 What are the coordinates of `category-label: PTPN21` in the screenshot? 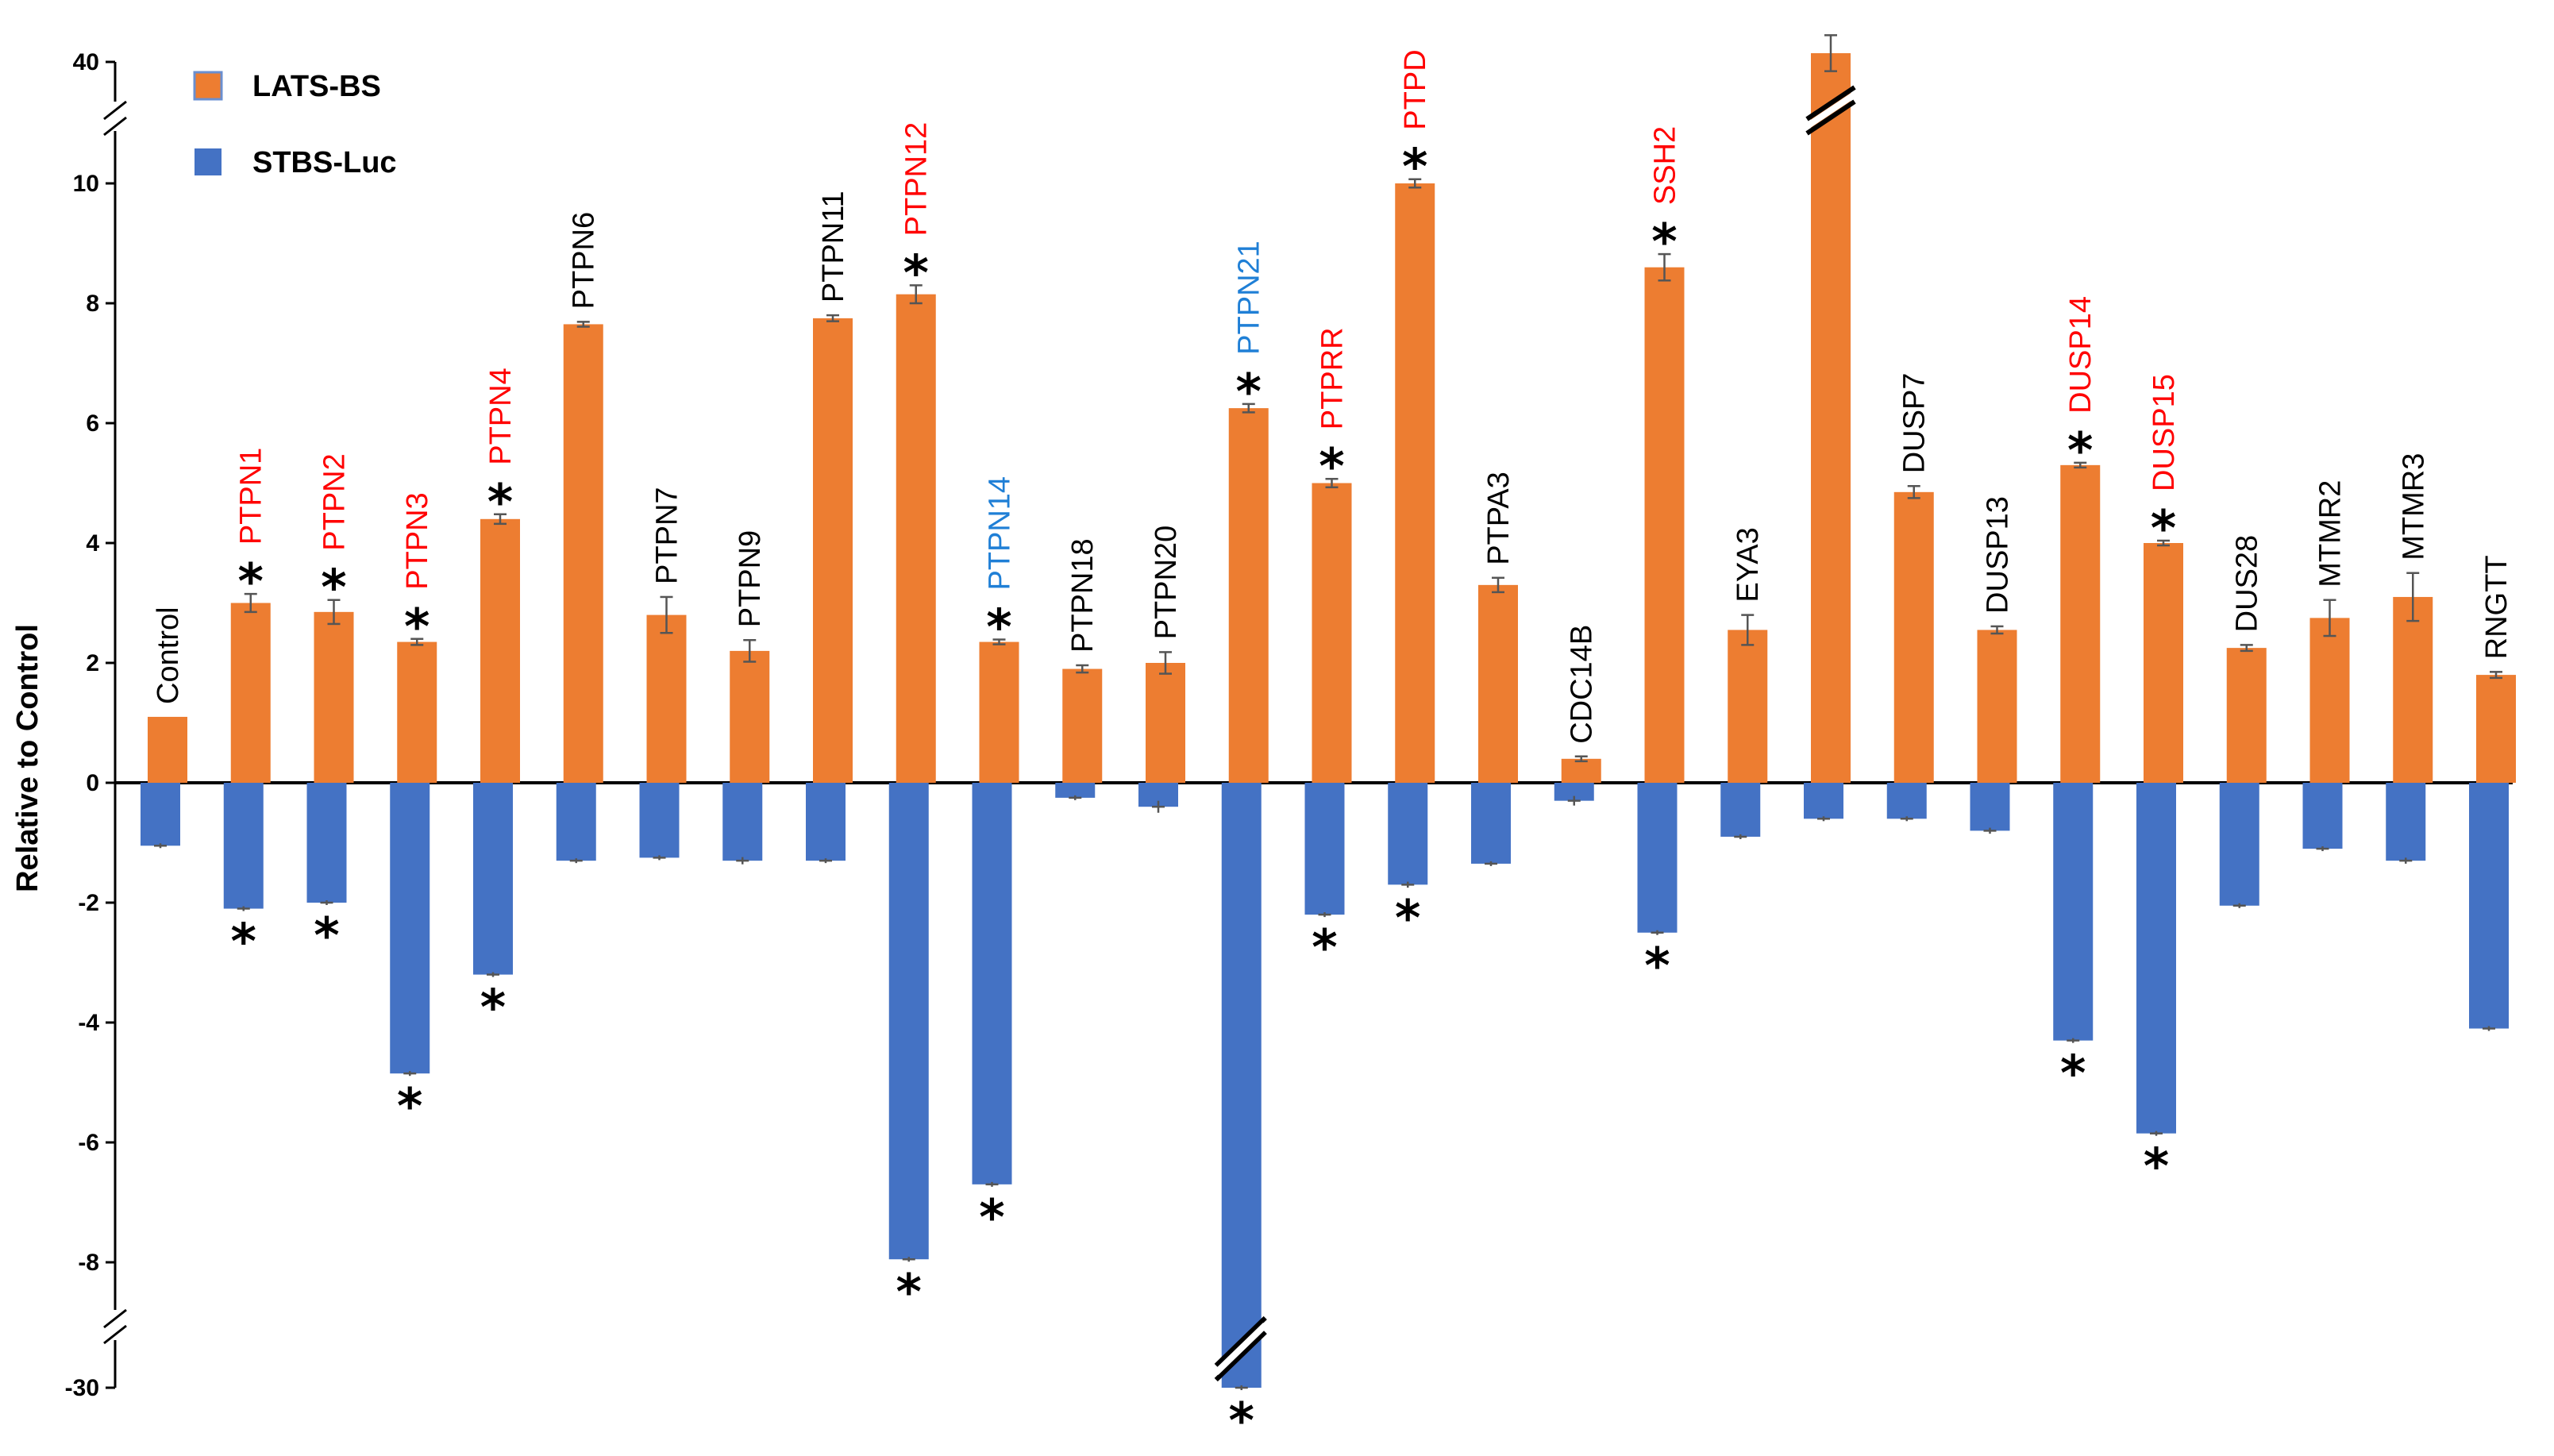 It's located at (1249, 298).